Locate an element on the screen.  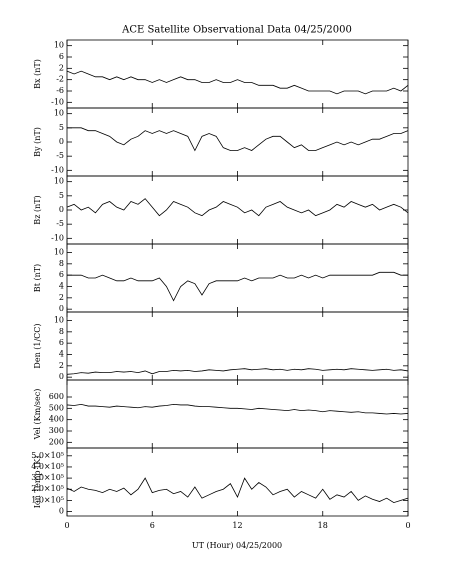
y-tick-label: 600 is located at coordinates (56, 396).